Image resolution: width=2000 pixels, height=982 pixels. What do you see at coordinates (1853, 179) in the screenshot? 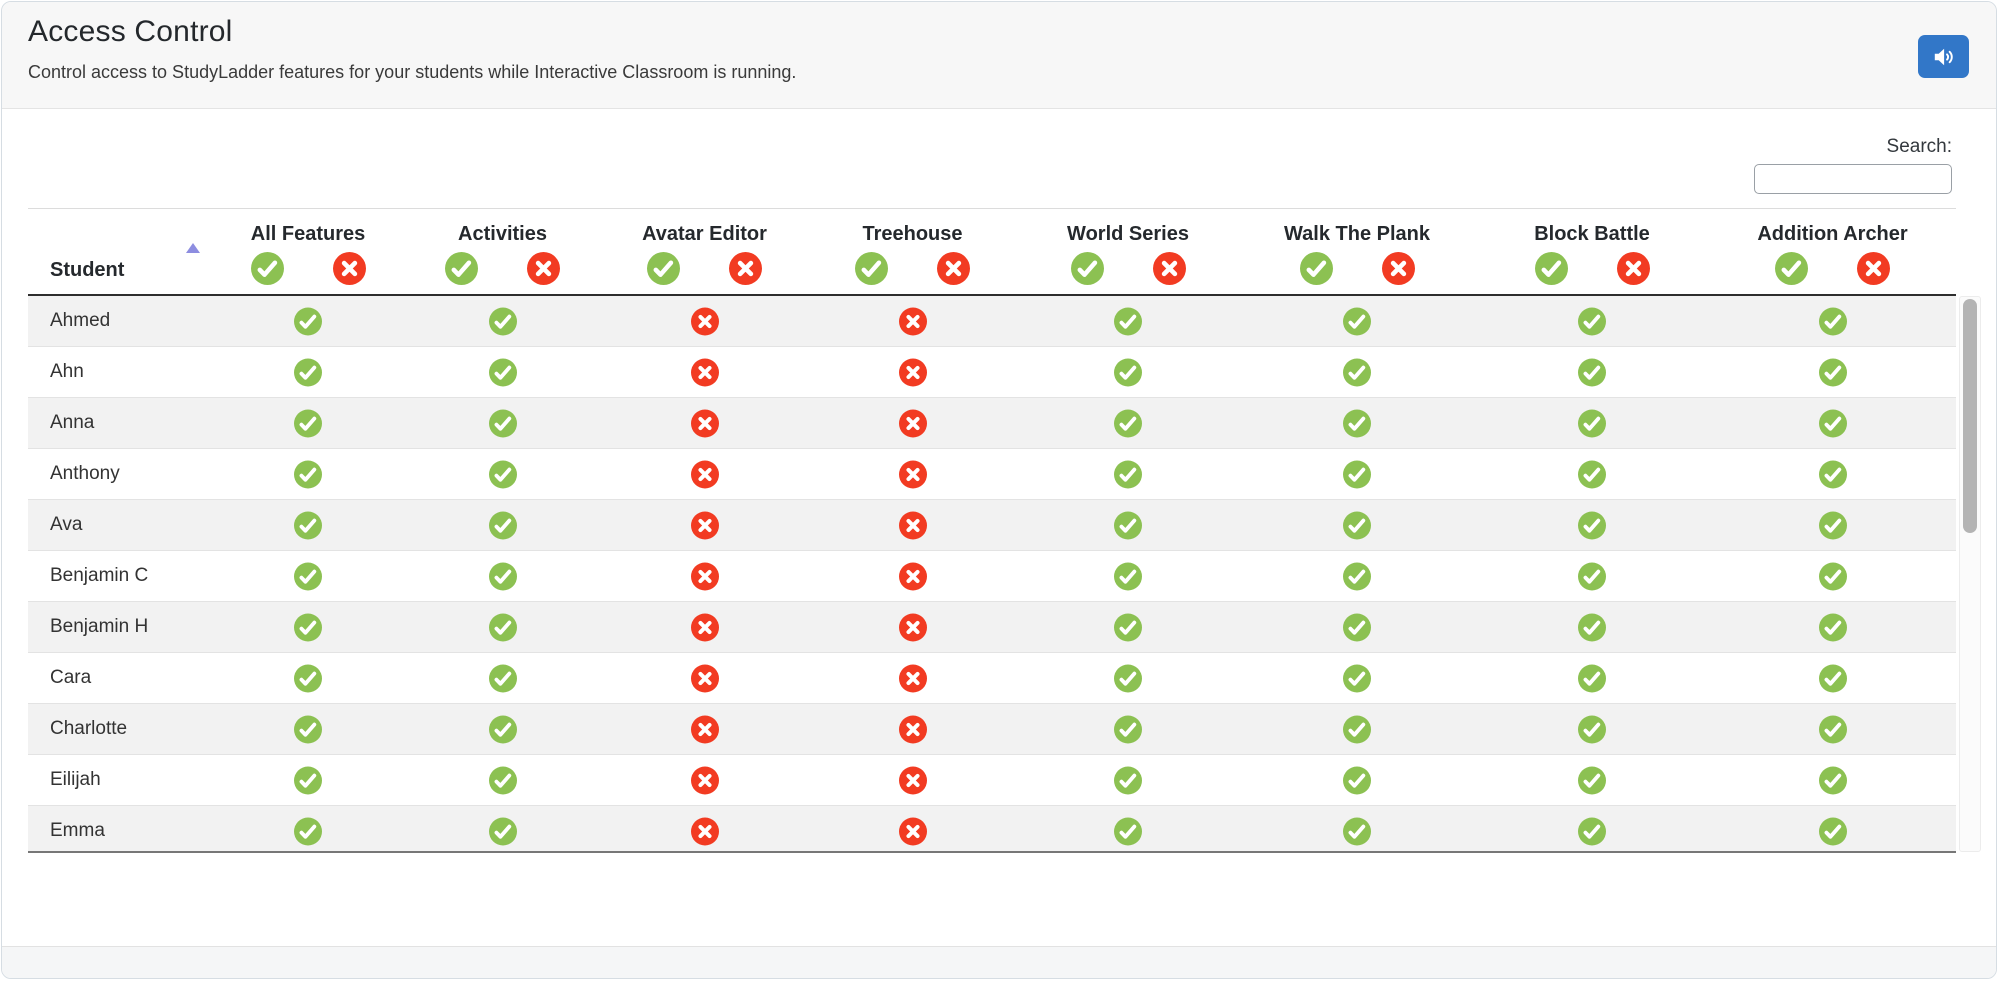
I see `search-input` at bounding box center [1853, 179].